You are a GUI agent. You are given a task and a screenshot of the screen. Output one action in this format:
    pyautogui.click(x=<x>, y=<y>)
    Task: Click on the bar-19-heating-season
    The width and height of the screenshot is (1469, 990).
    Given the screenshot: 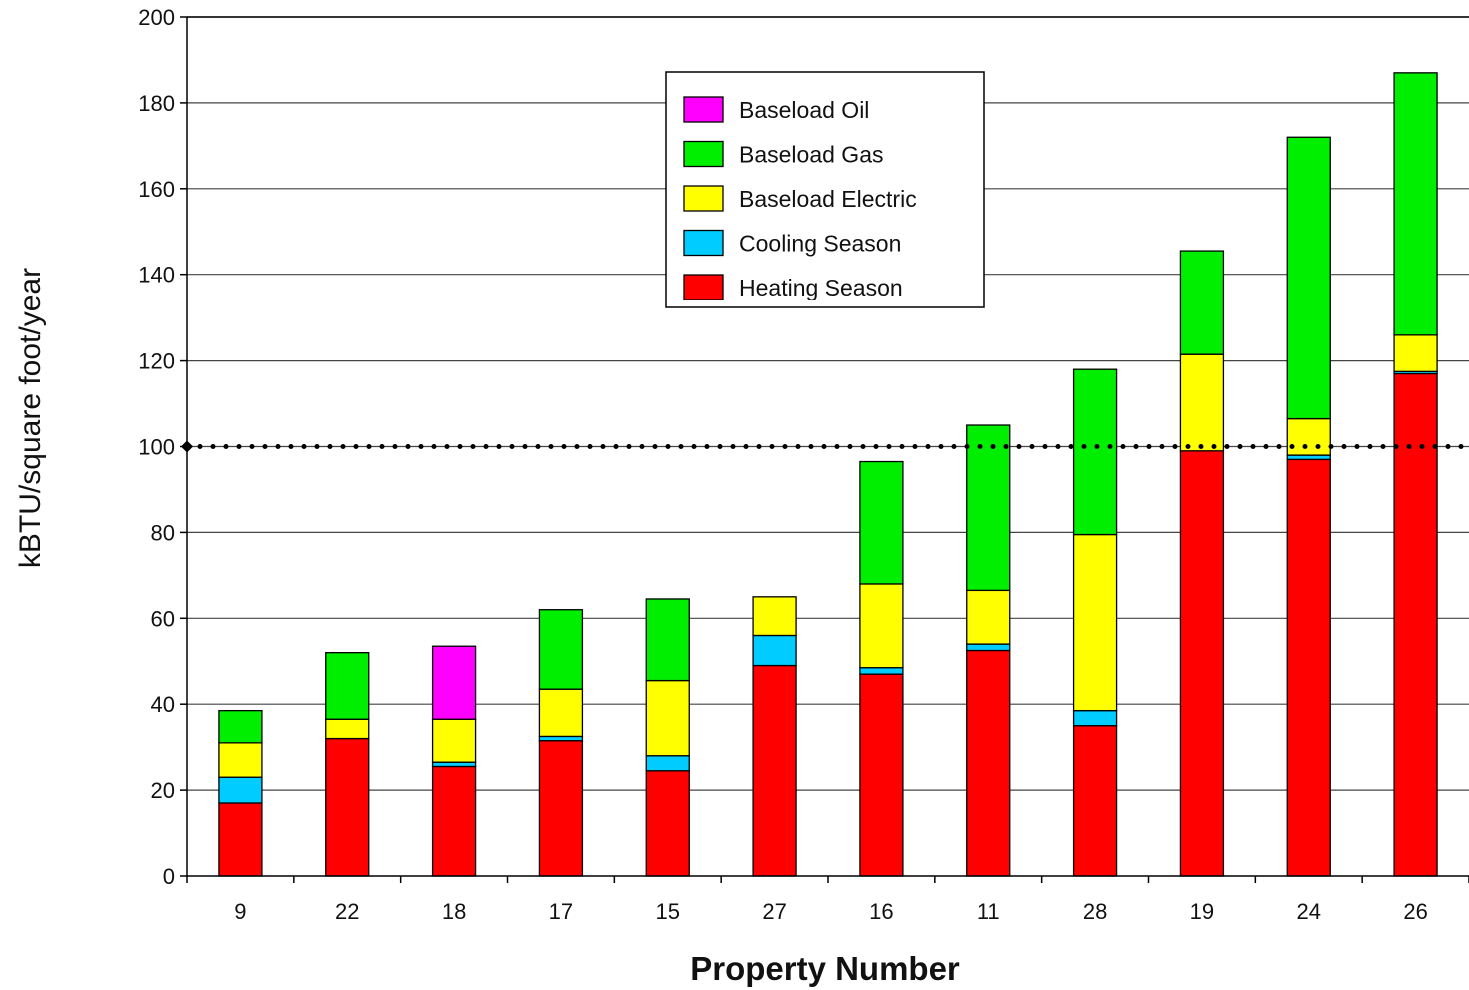 What is the action you would take?
    pyautogui.click(x=1202, y=663)
    